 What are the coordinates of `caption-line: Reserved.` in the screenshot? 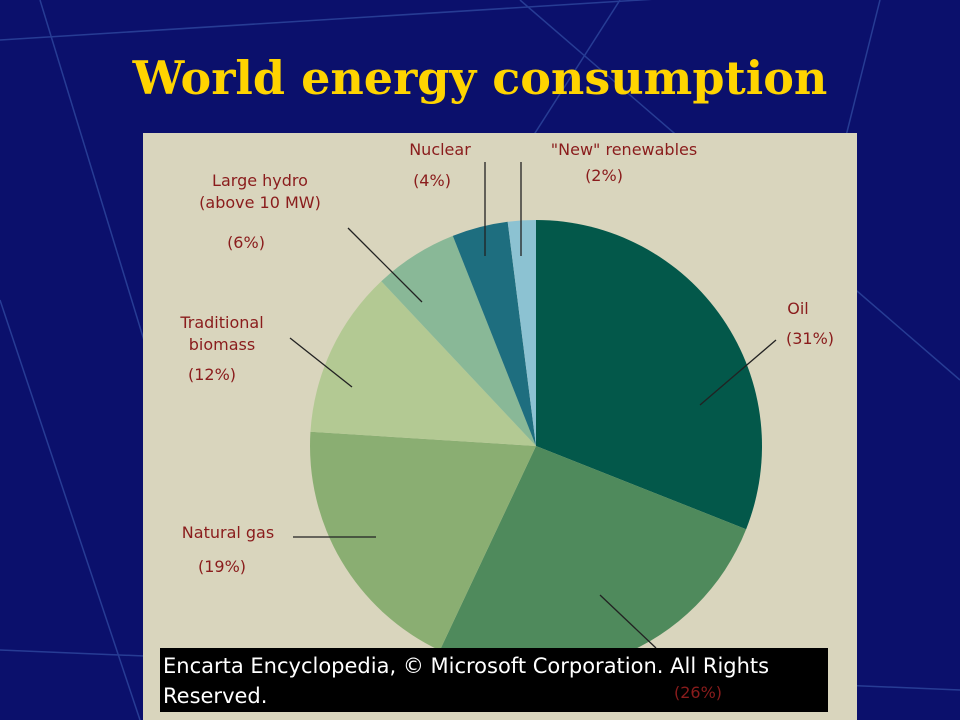 It's located at (215, 696).